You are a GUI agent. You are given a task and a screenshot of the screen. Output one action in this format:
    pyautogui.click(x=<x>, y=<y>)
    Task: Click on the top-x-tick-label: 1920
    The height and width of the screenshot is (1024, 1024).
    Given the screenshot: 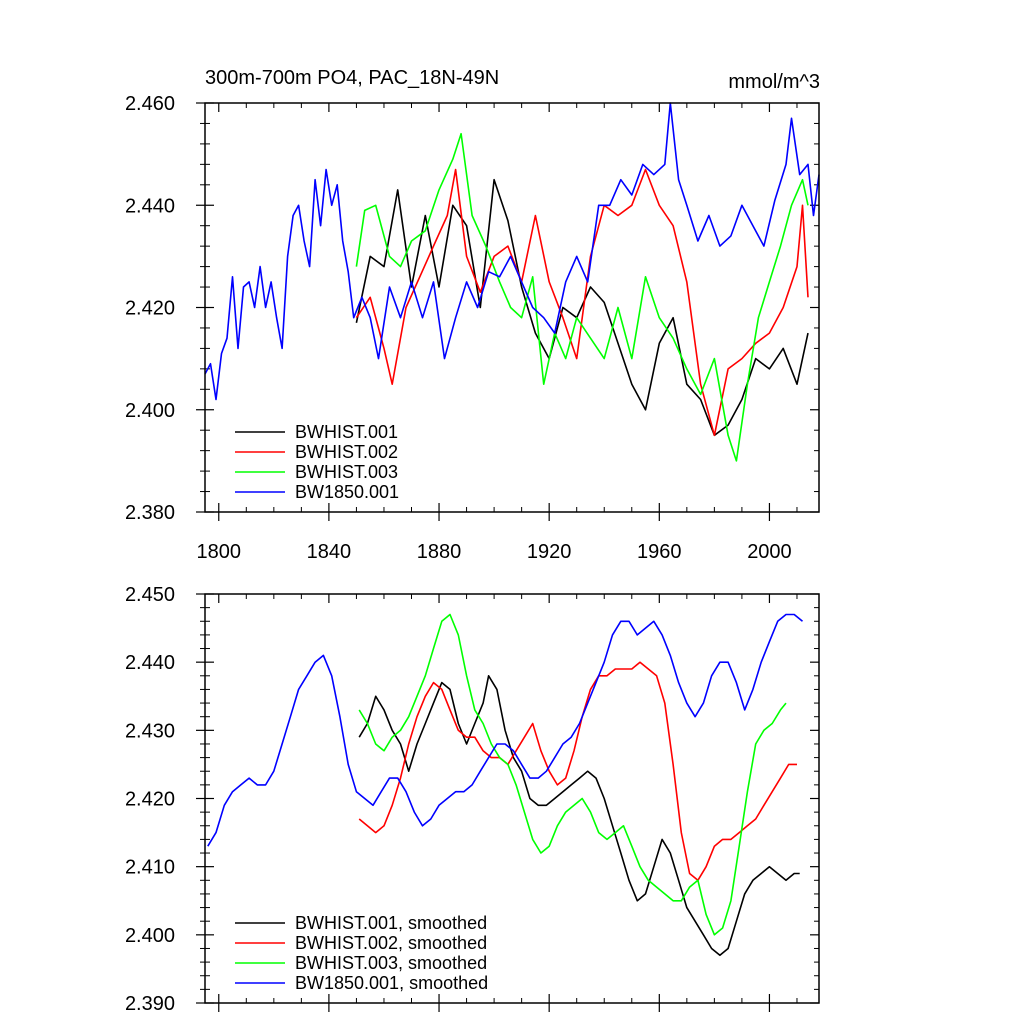 What is the action you would take?
    pyautogui.click(x=549, y=552)
    